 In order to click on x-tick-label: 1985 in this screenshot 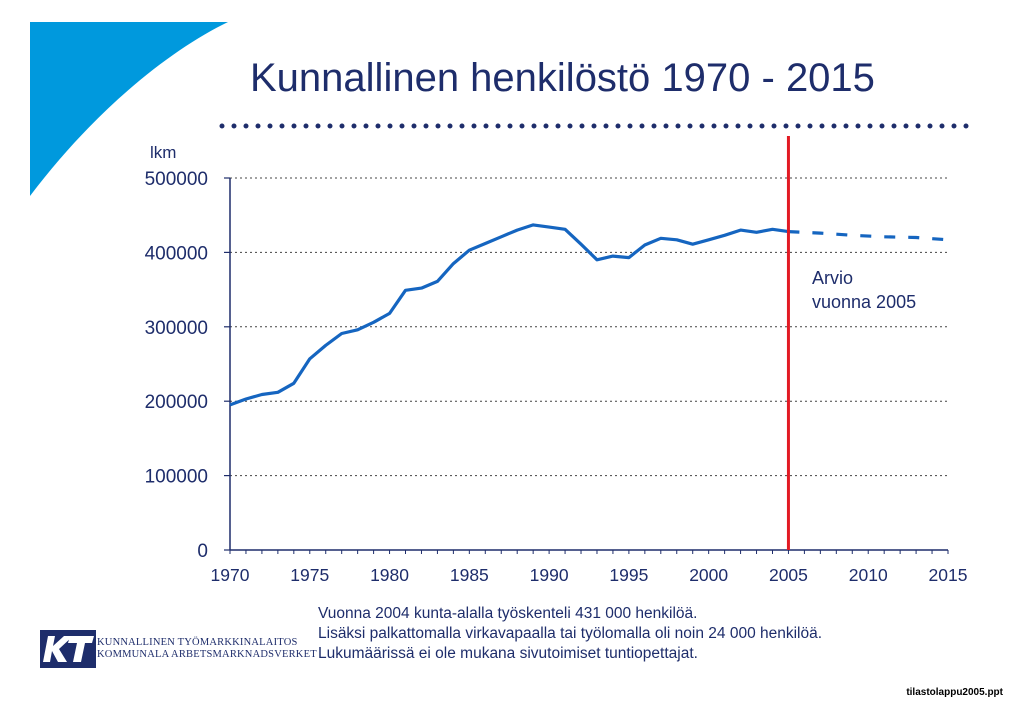, I will do `click(469, 575)`.